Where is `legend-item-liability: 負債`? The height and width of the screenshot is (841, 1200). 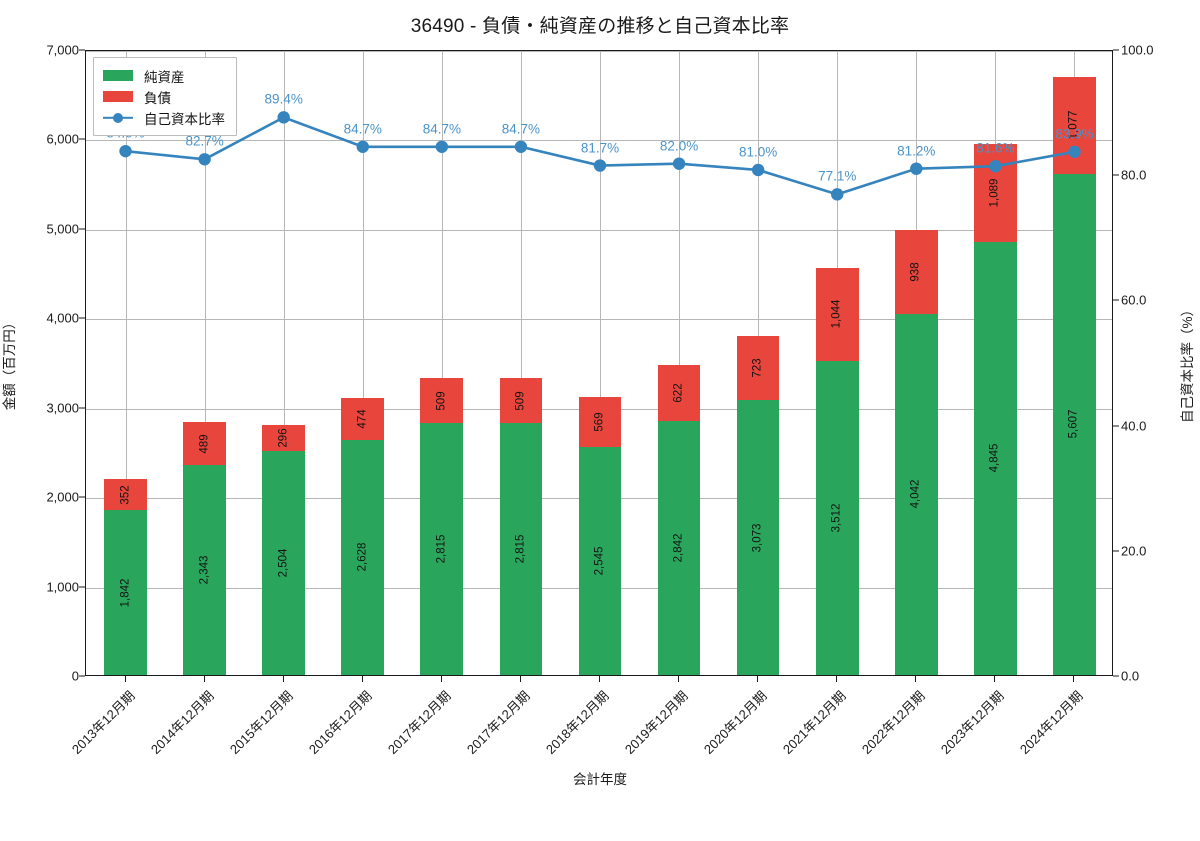
legend-item-liability: 負債 is located at coordinates (164, 96).